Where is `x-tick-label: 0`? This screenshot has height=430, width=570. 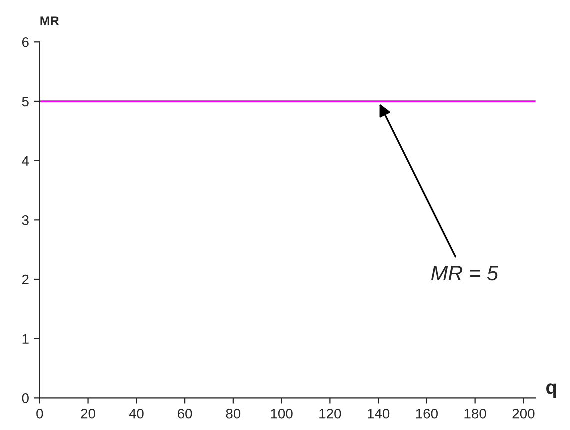
x-tick-label: 0 is located at coordinates (40, 413).